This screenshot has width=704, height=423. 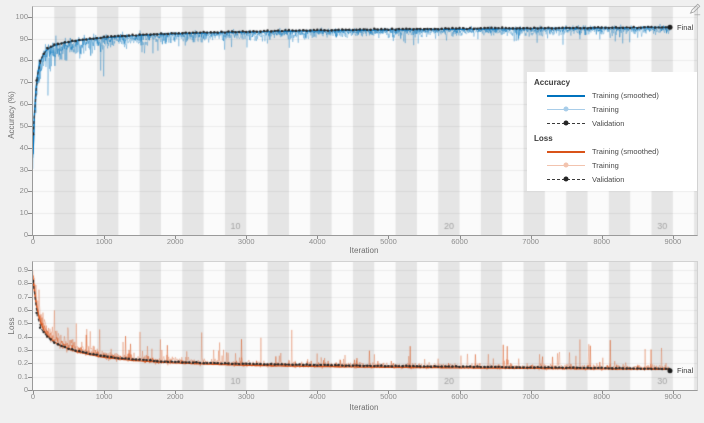 I want to click on loss-x-tick-label: 7000, so click(x=530, y=396).